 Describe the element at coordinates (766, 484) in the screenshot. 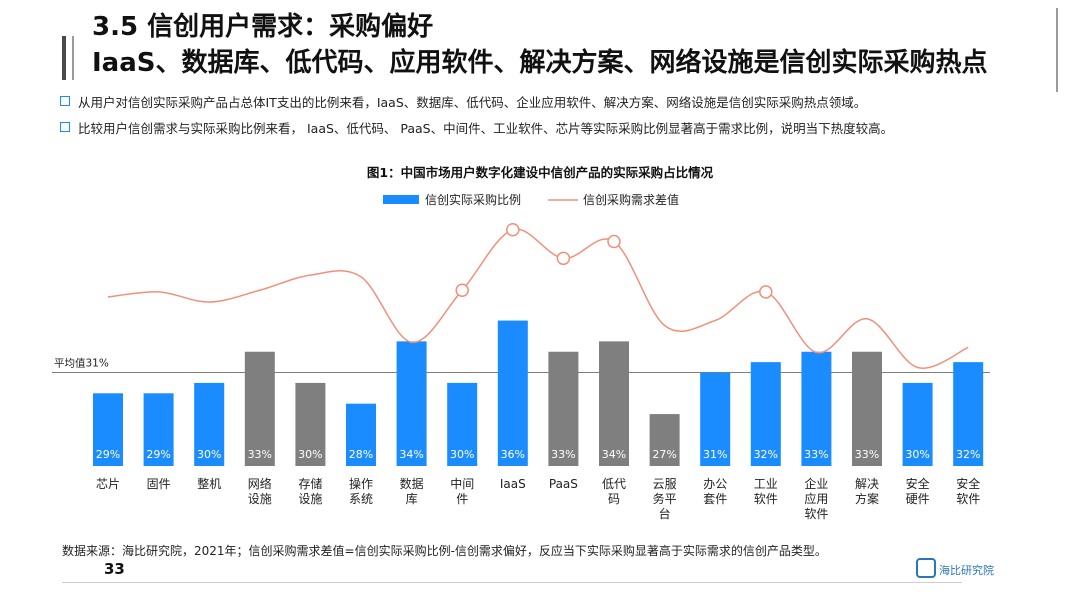

I see `category-label: 工业` at that location.